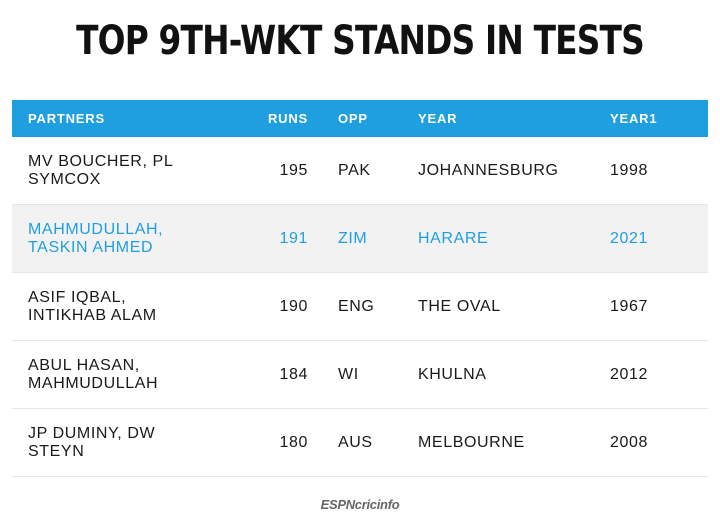  What do you see at coordinates (514, 171) in the screenshot?
I see `cell: JOHANNESBURG` at bounding box center [514, 171].